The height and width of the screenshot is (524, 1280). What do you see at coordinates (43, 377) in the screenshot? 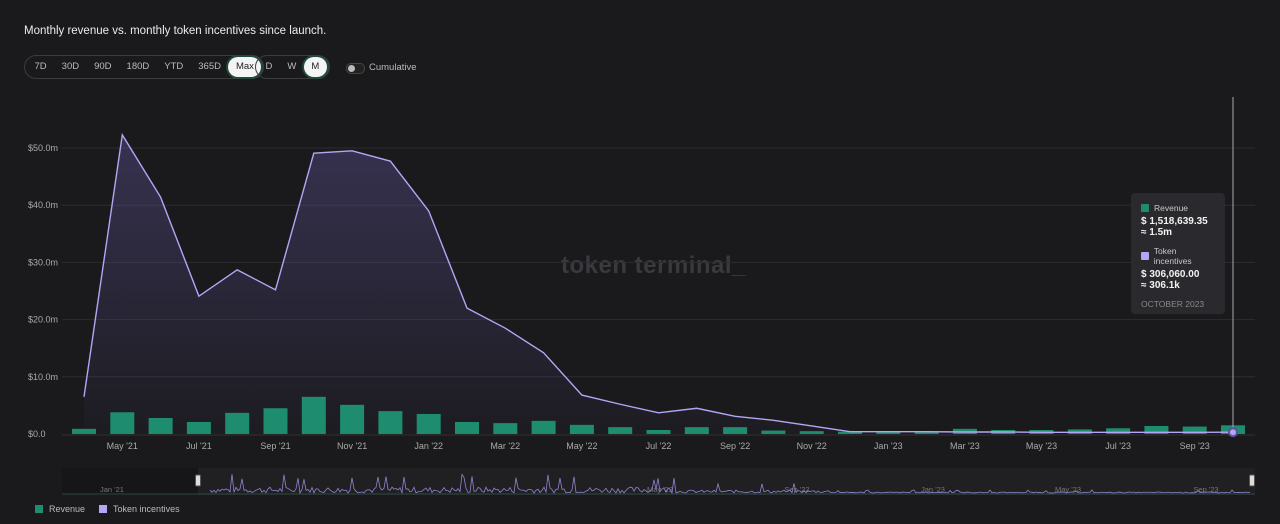
I see `y-tick-label: $10.0m` at bounding box center [43, 377].